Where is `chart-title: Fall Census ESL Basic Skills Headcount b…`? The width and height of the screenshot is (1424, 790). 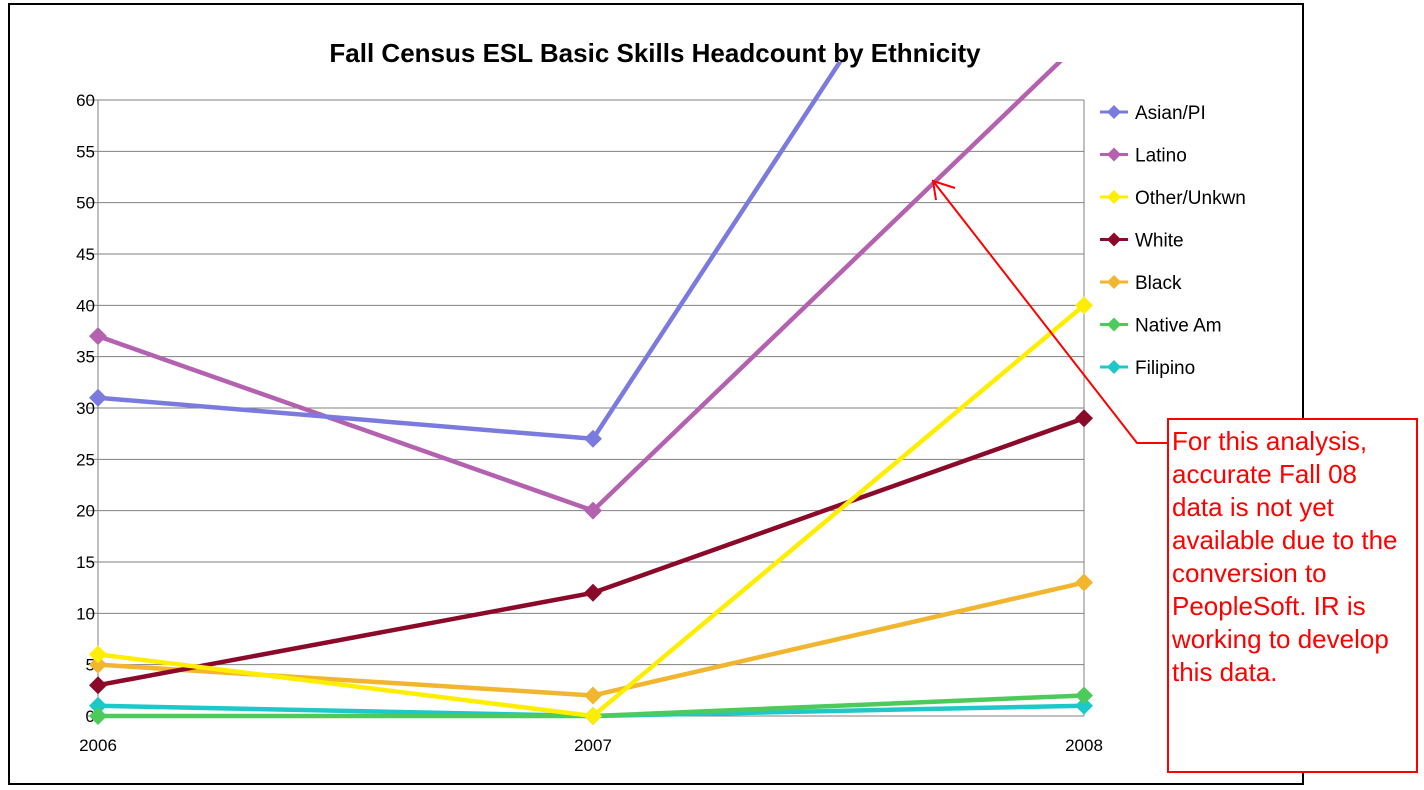
chart-title: Fall Census ESL Basic Skills Headcount b… is located at coordinates (655, 53).